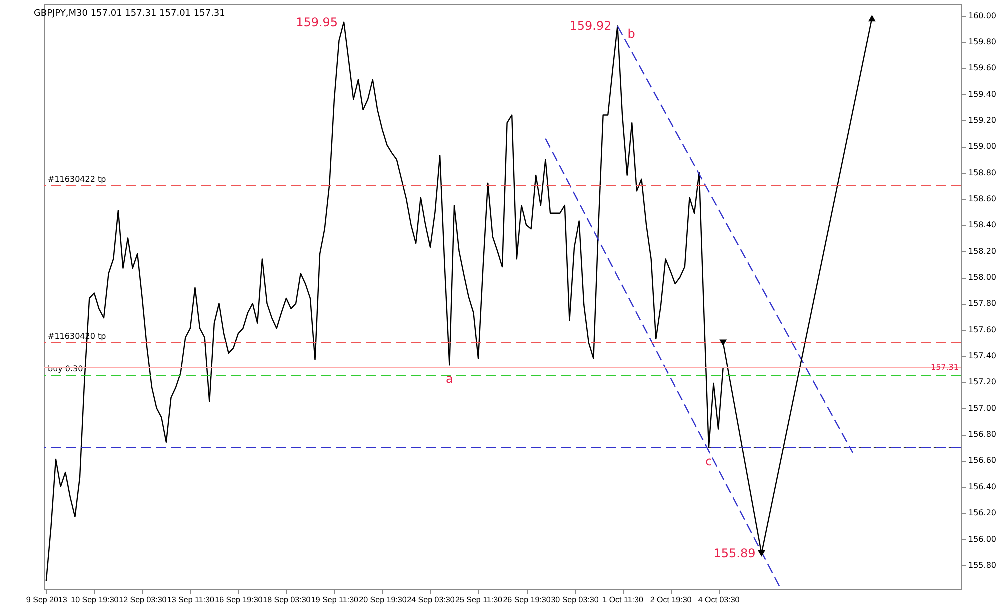 This screenshot has width=1000, height=608. What do you see at coordinates (191, 600) in the screenshot?
I see `x-tick-label: 13 Sep 11:30` at bounding box center [191, 600].